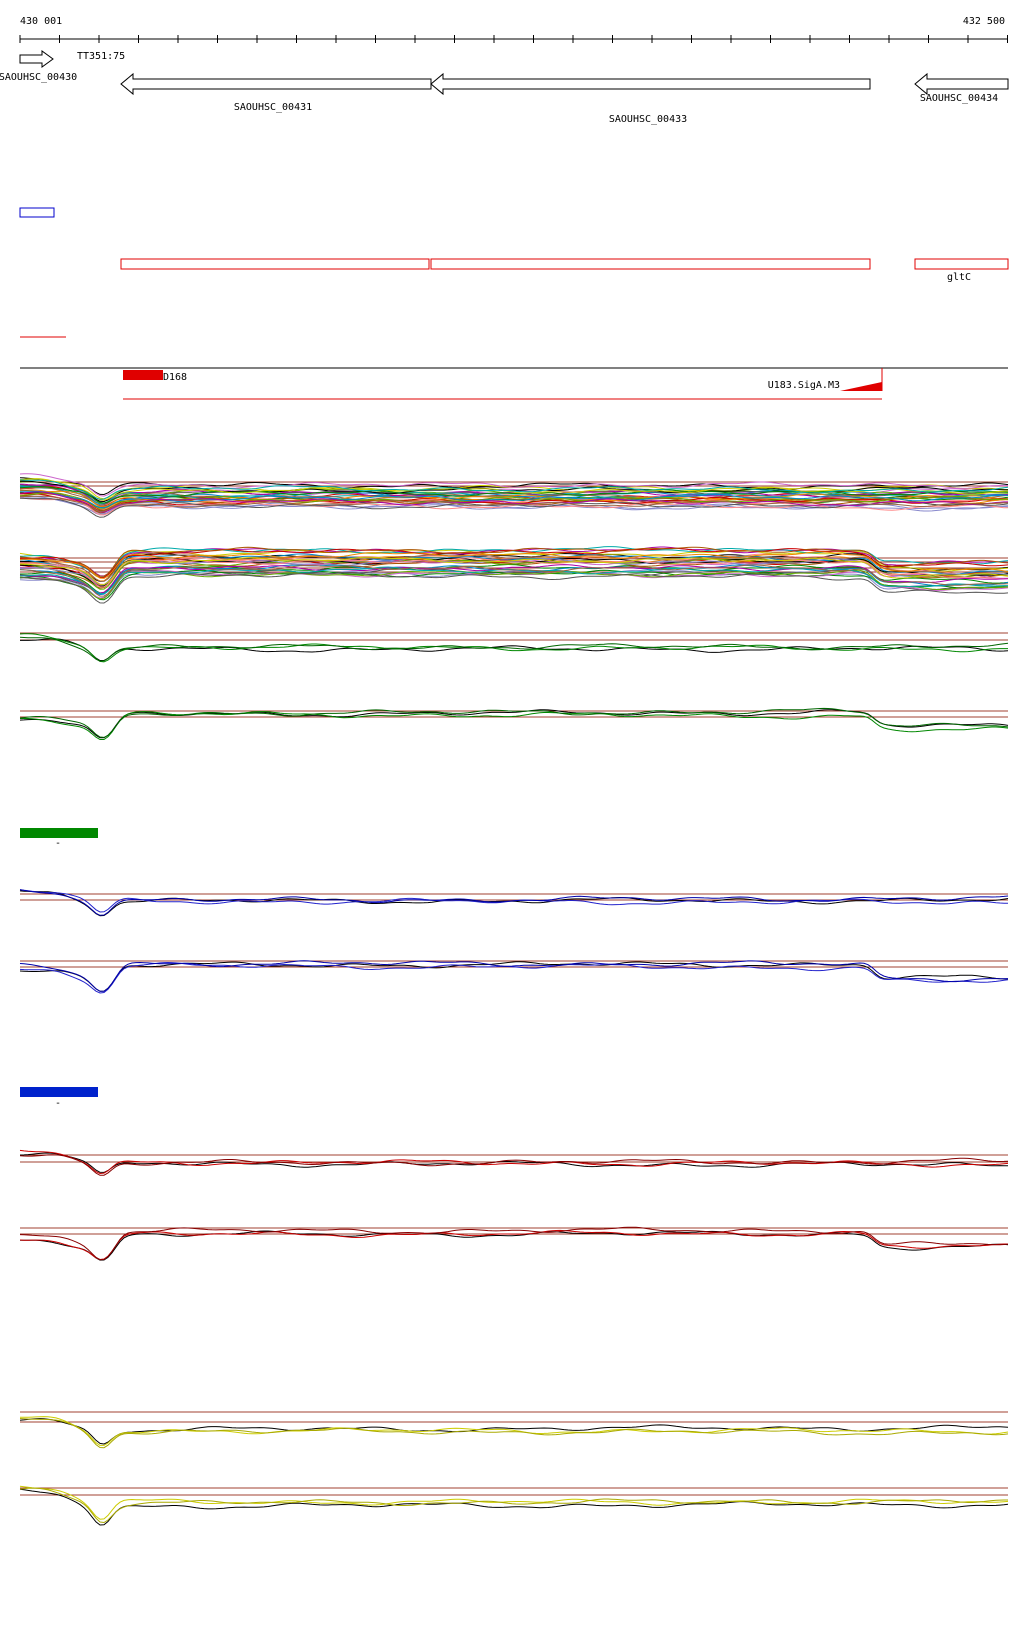 This screenshot has width=1024, height=1640. I want to click on regulator-triangle, so click(861, 386).